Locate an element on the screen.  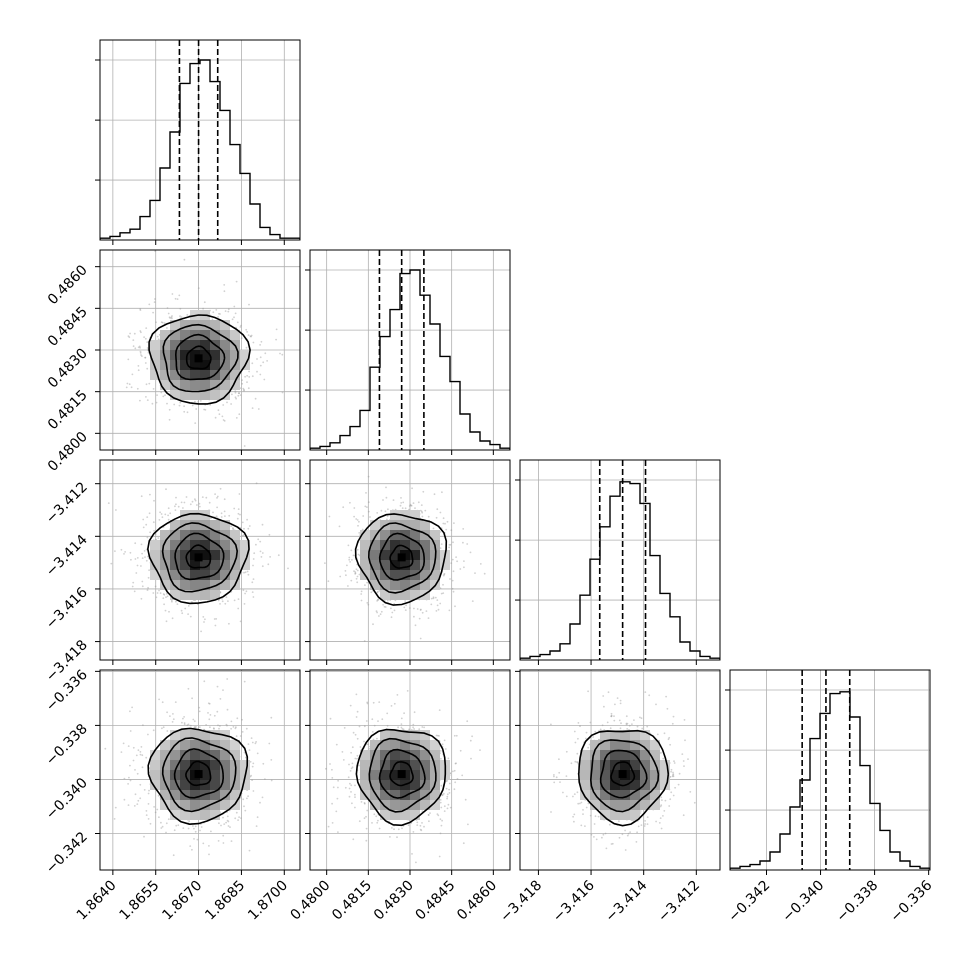
x-tick-label-1-1: 0.4815 is located at coordinates (352, 901).